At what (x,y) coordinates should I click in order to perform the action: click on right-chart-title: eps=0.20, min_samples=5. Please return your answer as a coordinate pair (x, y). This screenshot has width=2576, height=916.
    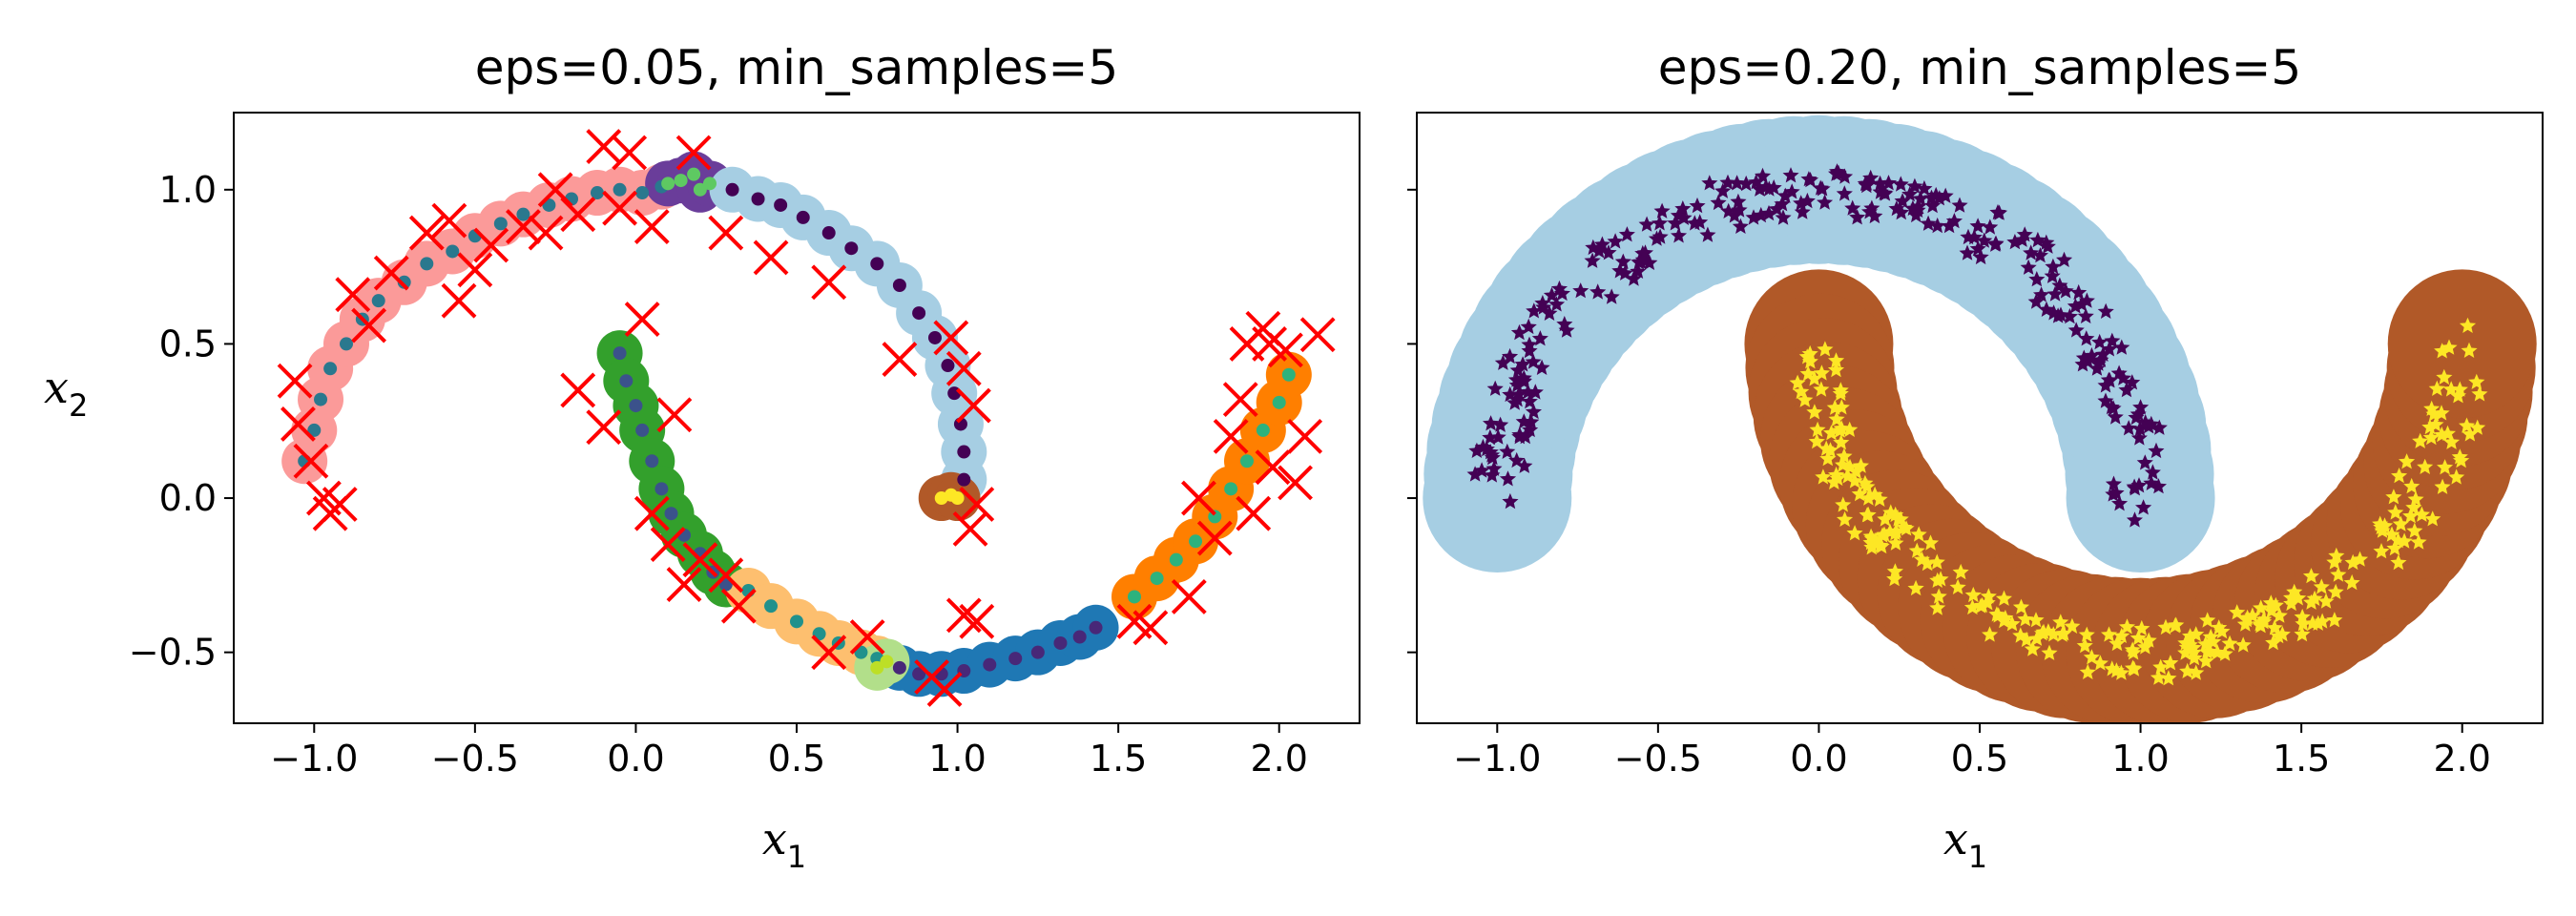
    Looking at the image, I should click on (1979, 67).